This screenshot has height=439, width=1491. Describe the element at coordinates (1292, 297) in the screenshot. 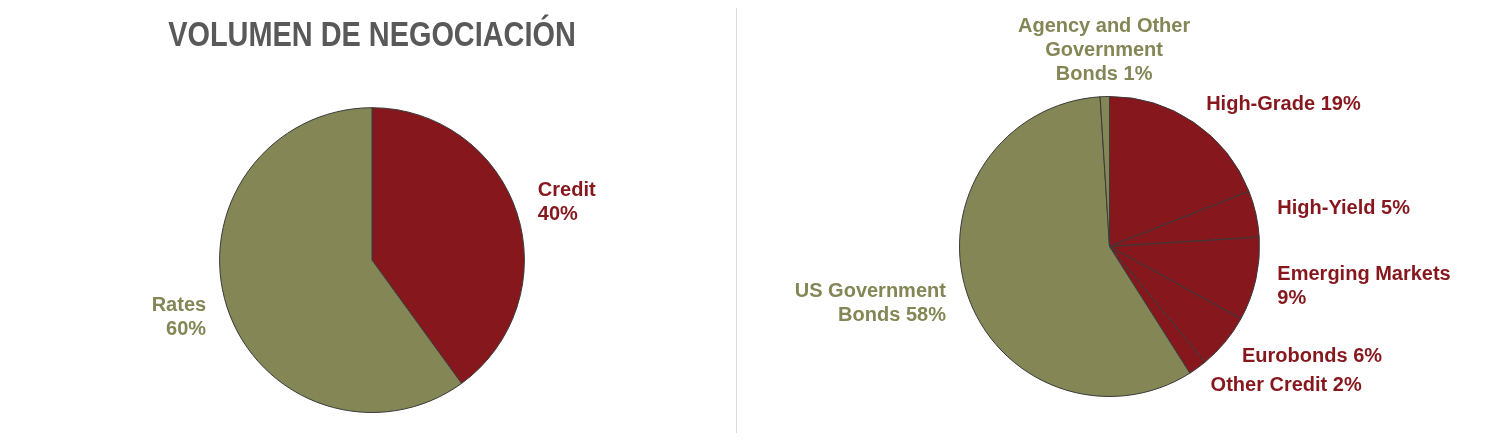

I see `data-label: 9%` at that location.